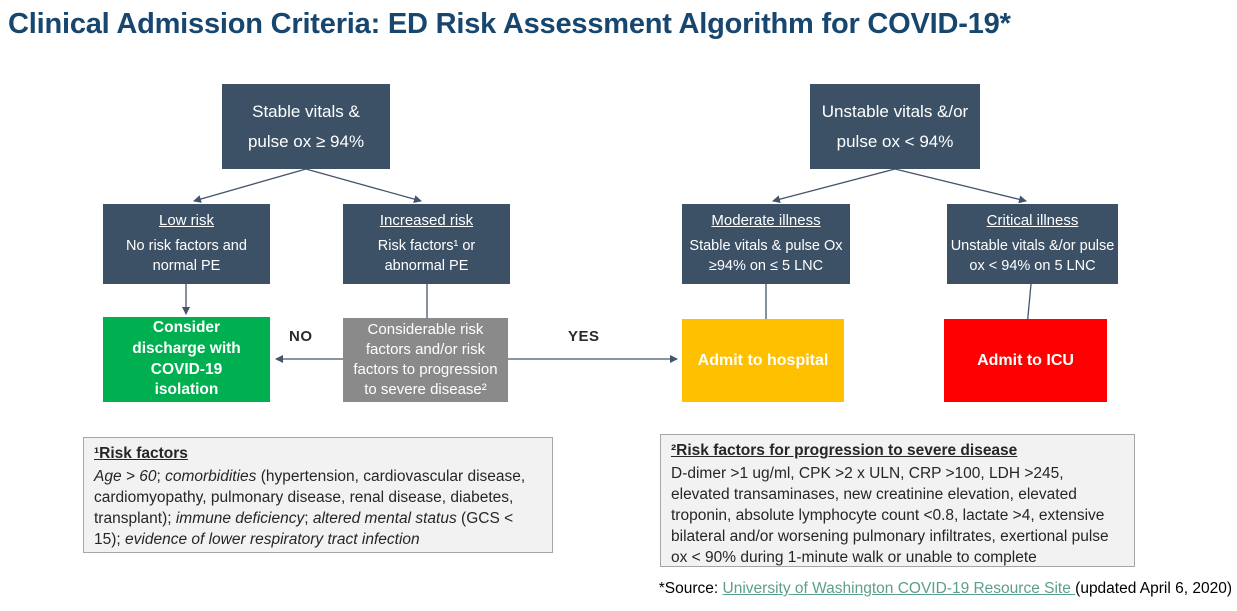 The width and height of the screenshot is (1237, 611). What do you see at coordinates (306, 141) in the screenshot?
I see `node-stable-vitals-line2: pulse ox ≥ 94%` at bounding box center [306, 141].